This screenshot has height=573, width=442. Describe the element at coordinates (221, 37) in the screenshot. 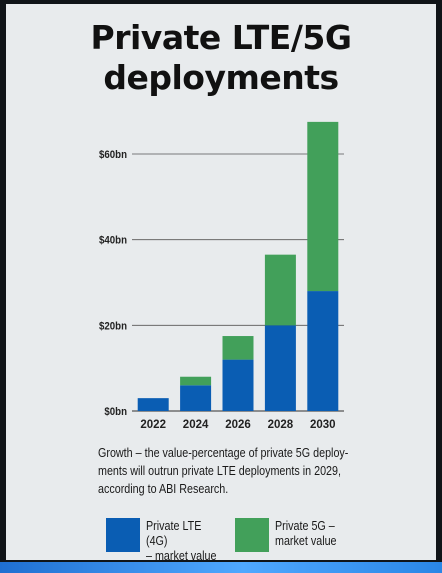

I see `title-line-1: Private LTE/5G` at that location.